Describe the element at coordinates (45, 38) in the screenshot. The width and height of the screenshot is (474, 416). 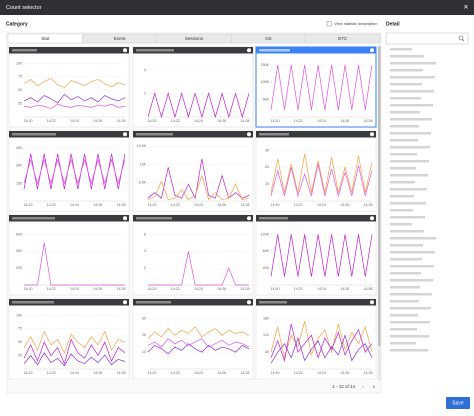
I see `tab-label: Stat` at that location.